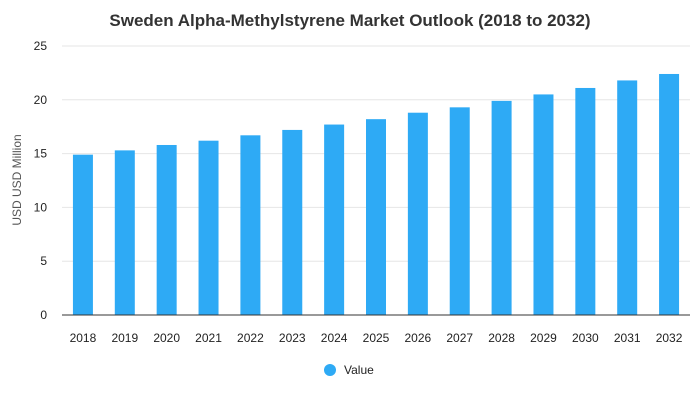  What do you see at coordinates (208, 338) in the screenshot?
I see `x-tick-label: 2021` at bounding box center [208, 338].